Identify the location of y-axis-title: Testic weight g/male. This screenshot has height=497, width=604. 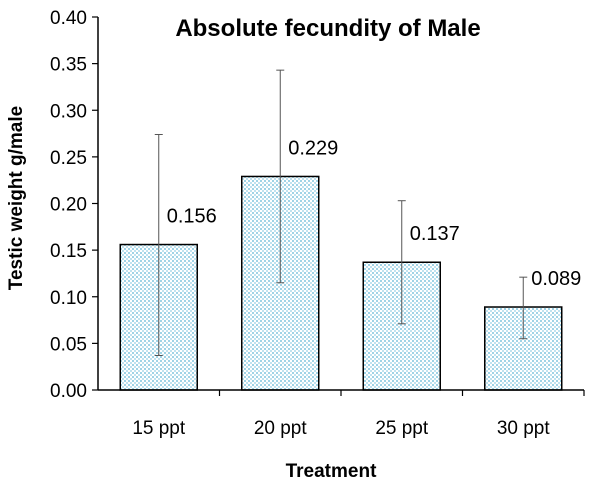
(16, 198).